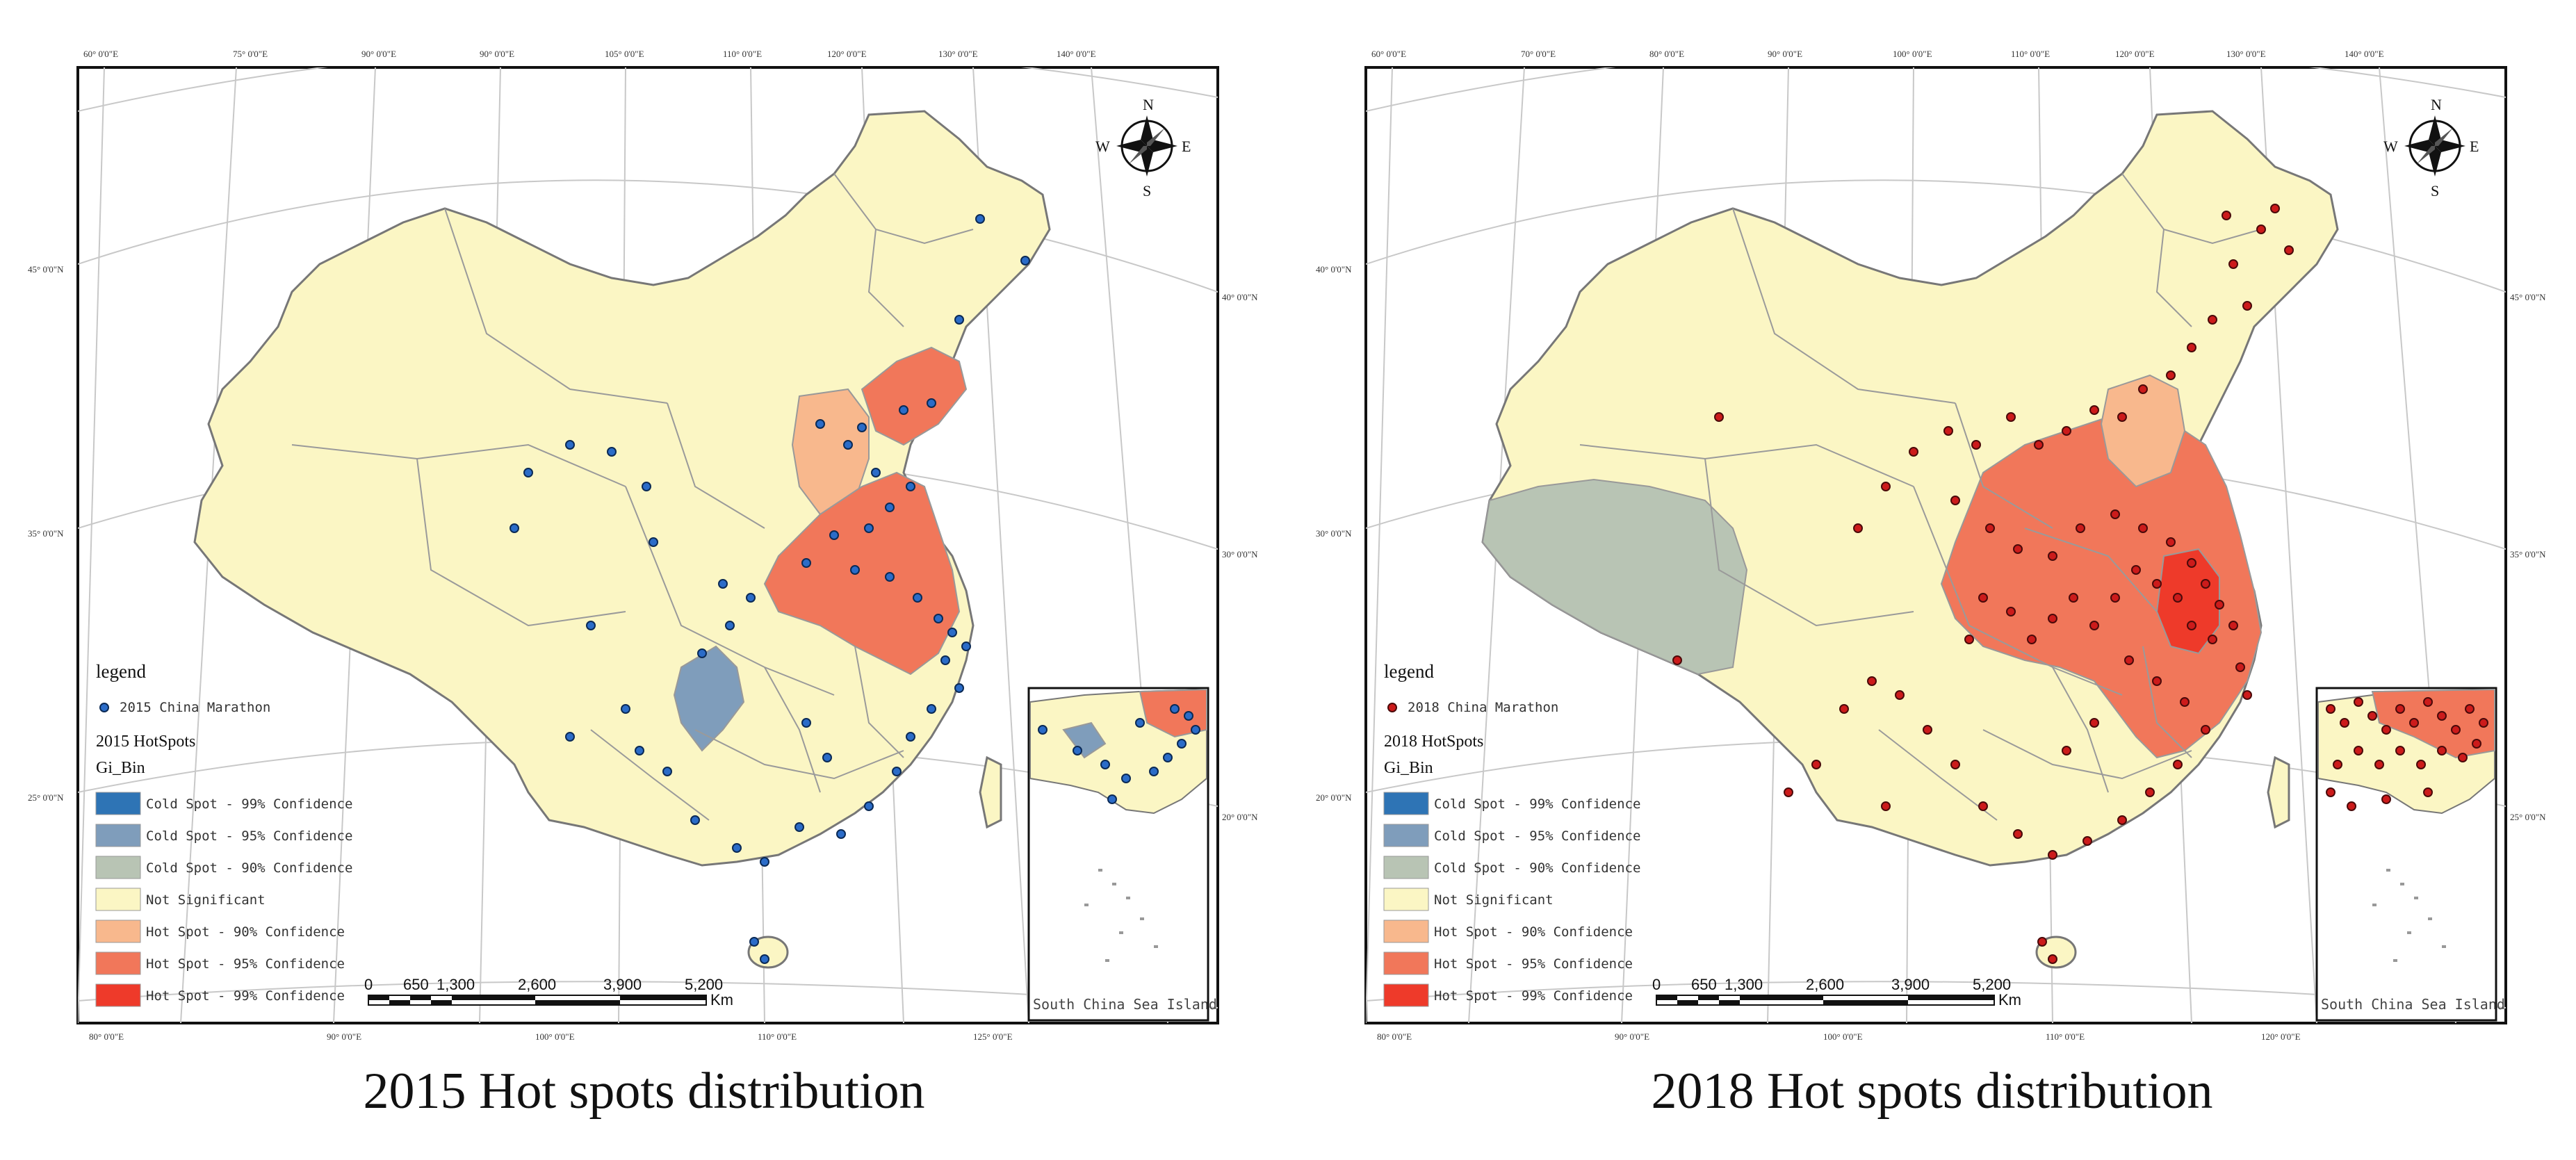 The image size is (2576, 1160). Describe the element at coordinates (644, 1091) in the screenshot. I see `panel-caption: 2015 Hot spots distribution` at that location.